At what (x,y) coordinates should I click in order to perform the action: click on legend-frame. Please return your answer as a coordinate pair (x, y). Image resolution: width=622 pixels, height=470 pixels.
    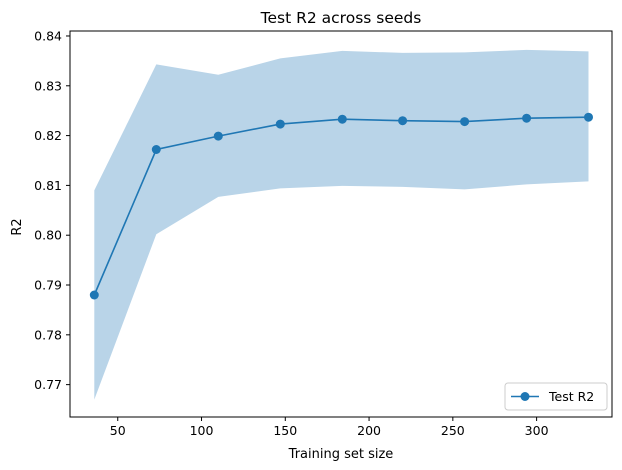
    Looking at the image, I should click on (556, 396).